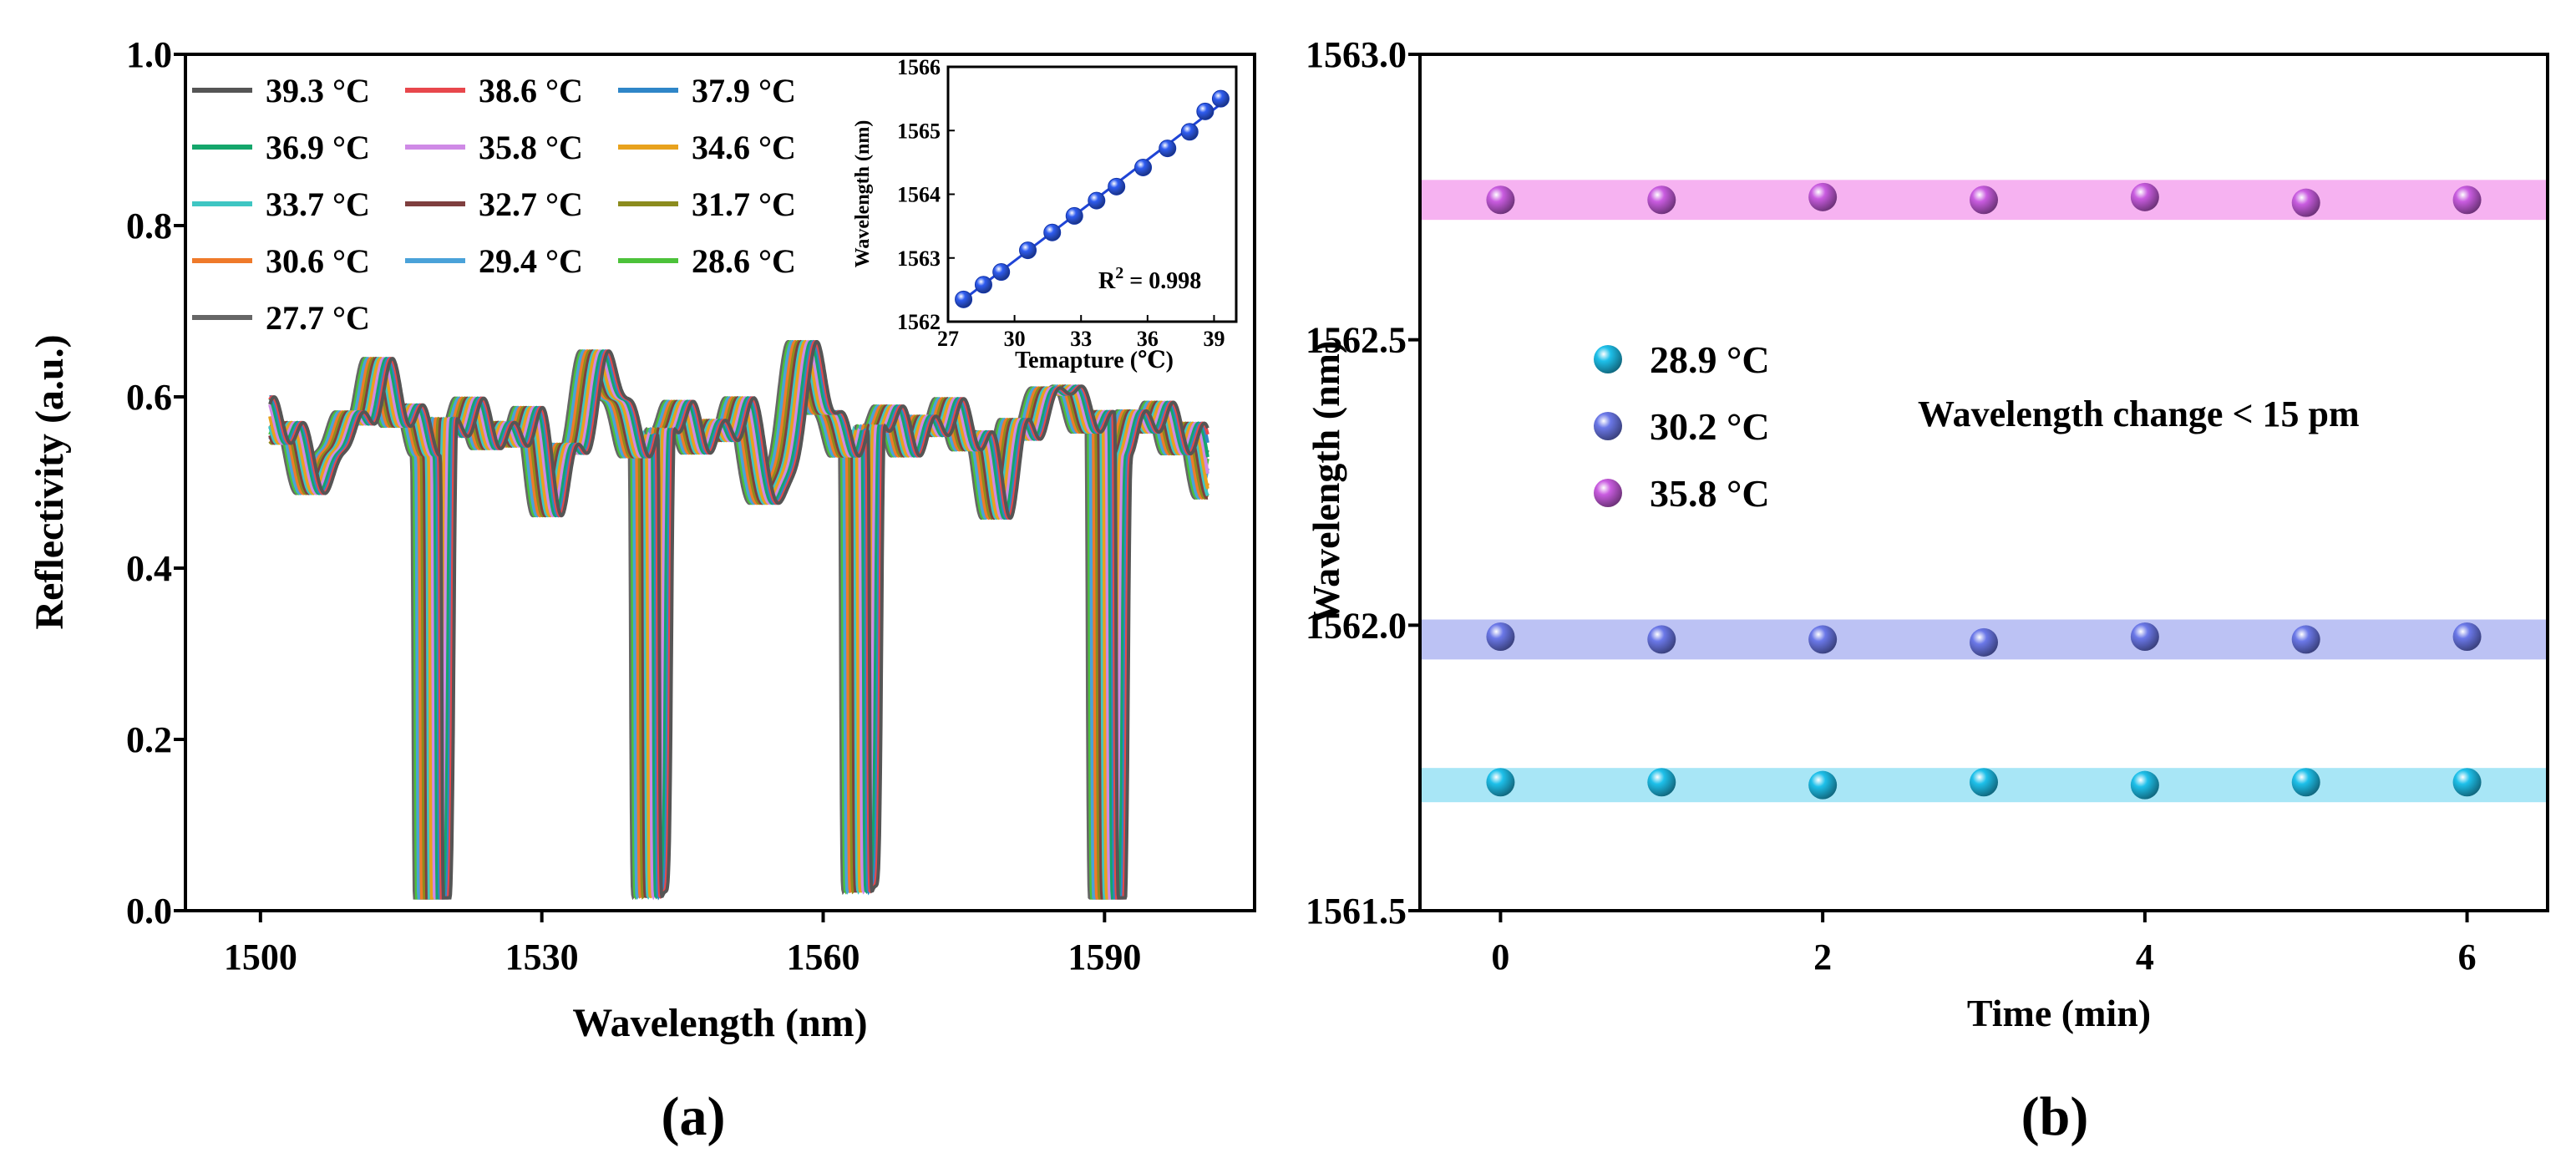  Describe the element at coordinates (318, 90) in the screenshot. I see `legend-label: 39.3 °C` at that location.